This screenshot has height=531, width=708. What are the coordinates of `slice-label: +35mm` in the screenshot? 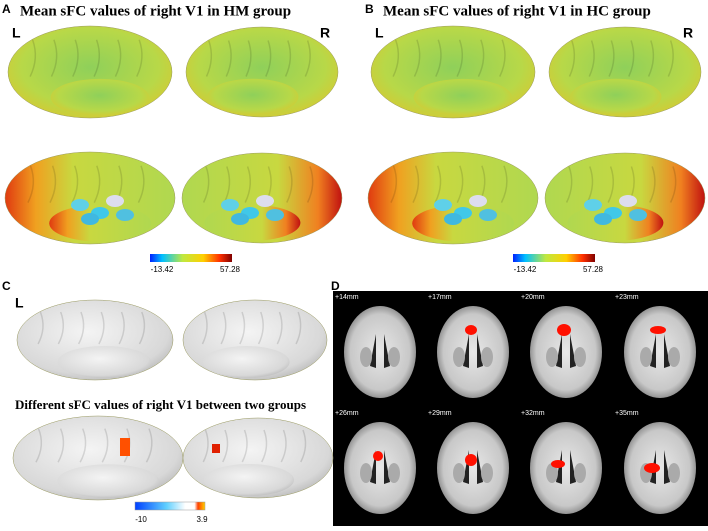 It's located at (627, 413).